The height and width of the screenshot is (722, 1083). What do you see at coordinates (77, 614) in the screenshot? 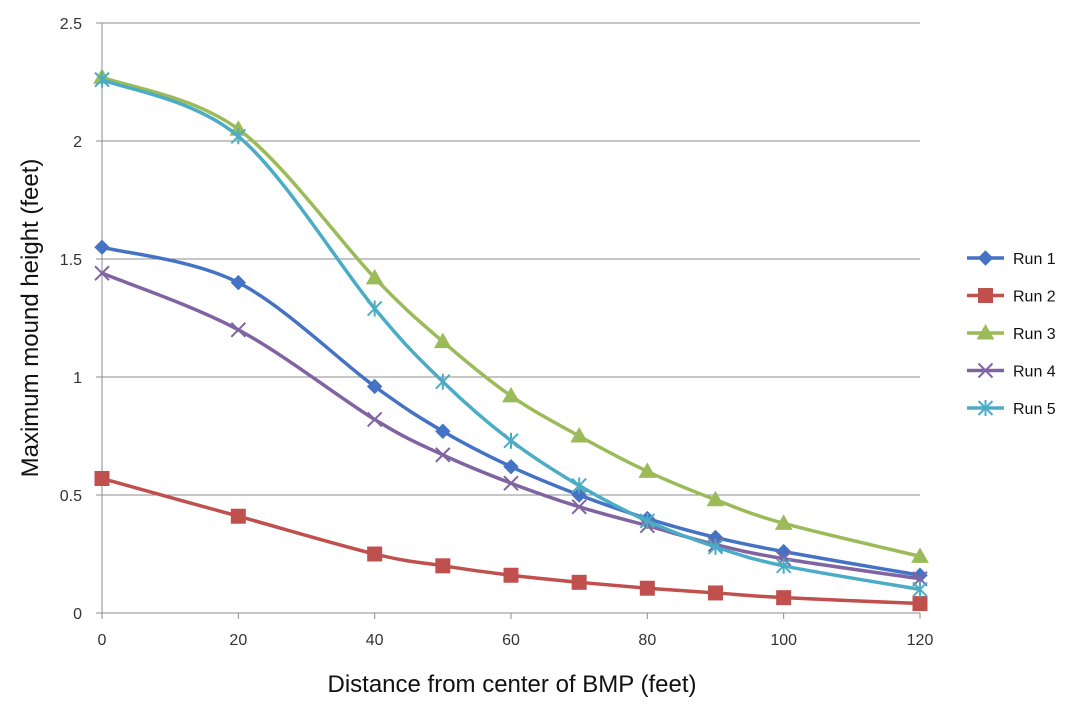
I see `y-tick-label: 0` at bounding box center [77, 614].